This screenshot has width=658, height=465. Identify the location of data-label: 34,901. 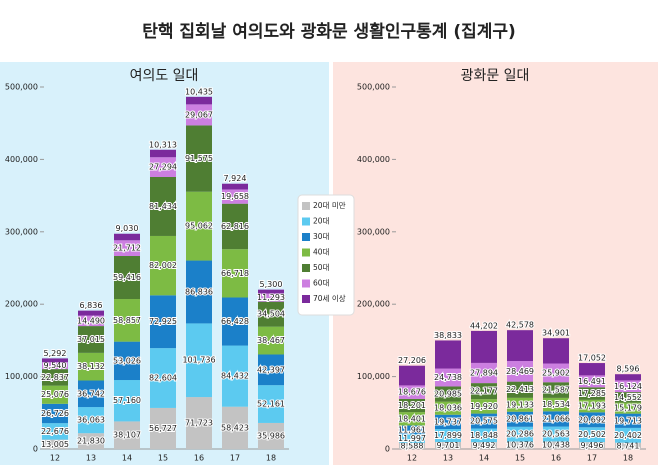
(556, 333).